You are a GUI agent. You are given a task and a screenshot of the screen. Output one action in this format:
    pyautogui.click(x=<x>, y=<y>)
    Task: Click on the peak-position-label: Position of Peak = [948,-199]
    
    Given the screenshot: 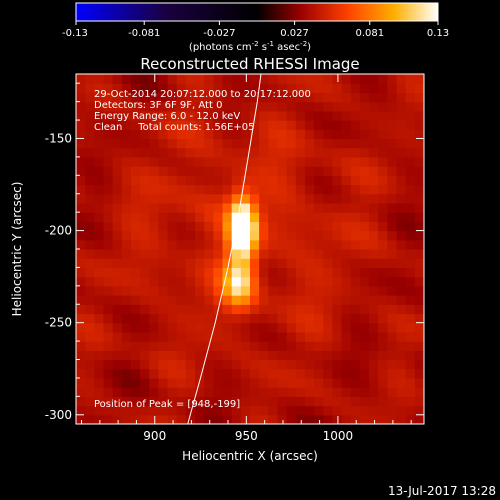 What is the action you would take?
    pyautogui.click(x=167, y=404)
    